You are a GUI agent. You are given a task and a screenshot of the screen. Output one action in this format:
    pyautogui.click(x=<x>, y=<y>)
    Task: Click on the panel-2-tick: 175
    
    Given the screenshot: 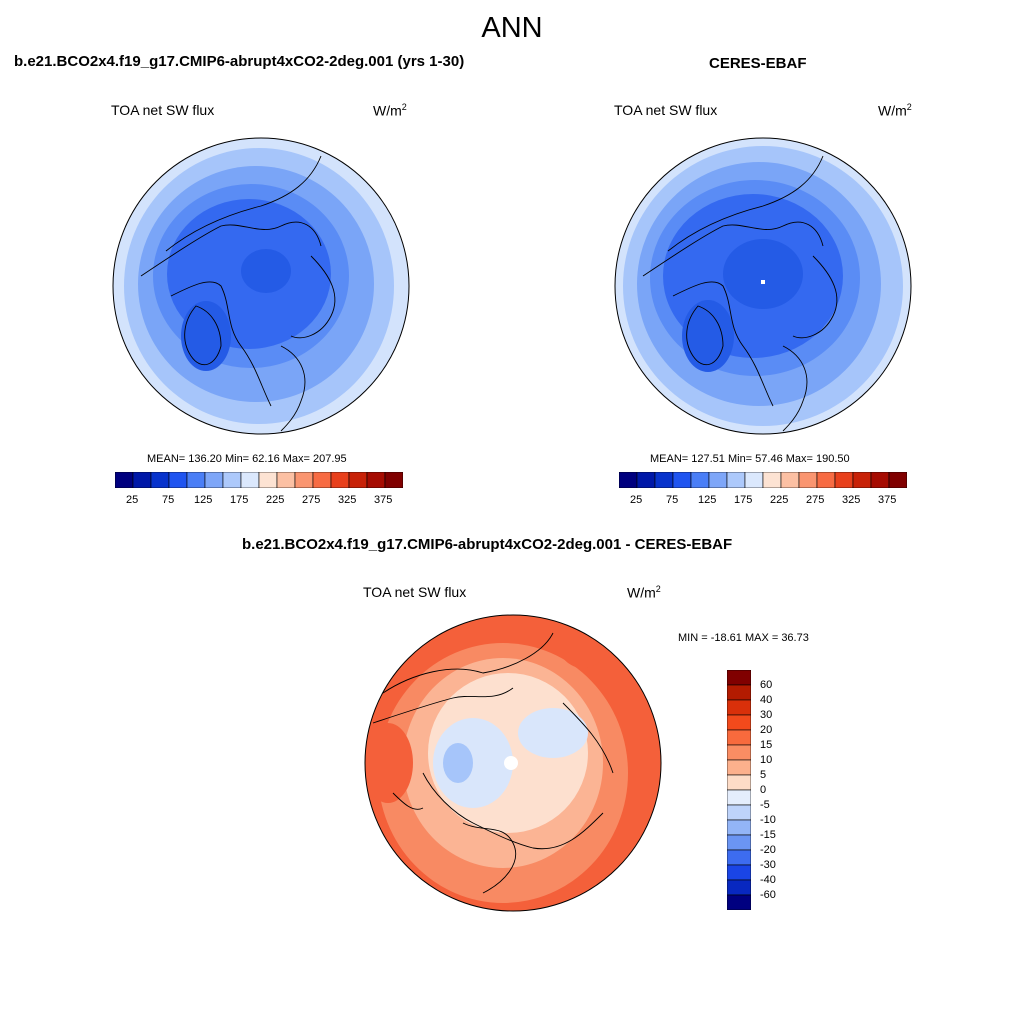 What is the action you would take?
    pyautogui.click(x=743, y=500)
    